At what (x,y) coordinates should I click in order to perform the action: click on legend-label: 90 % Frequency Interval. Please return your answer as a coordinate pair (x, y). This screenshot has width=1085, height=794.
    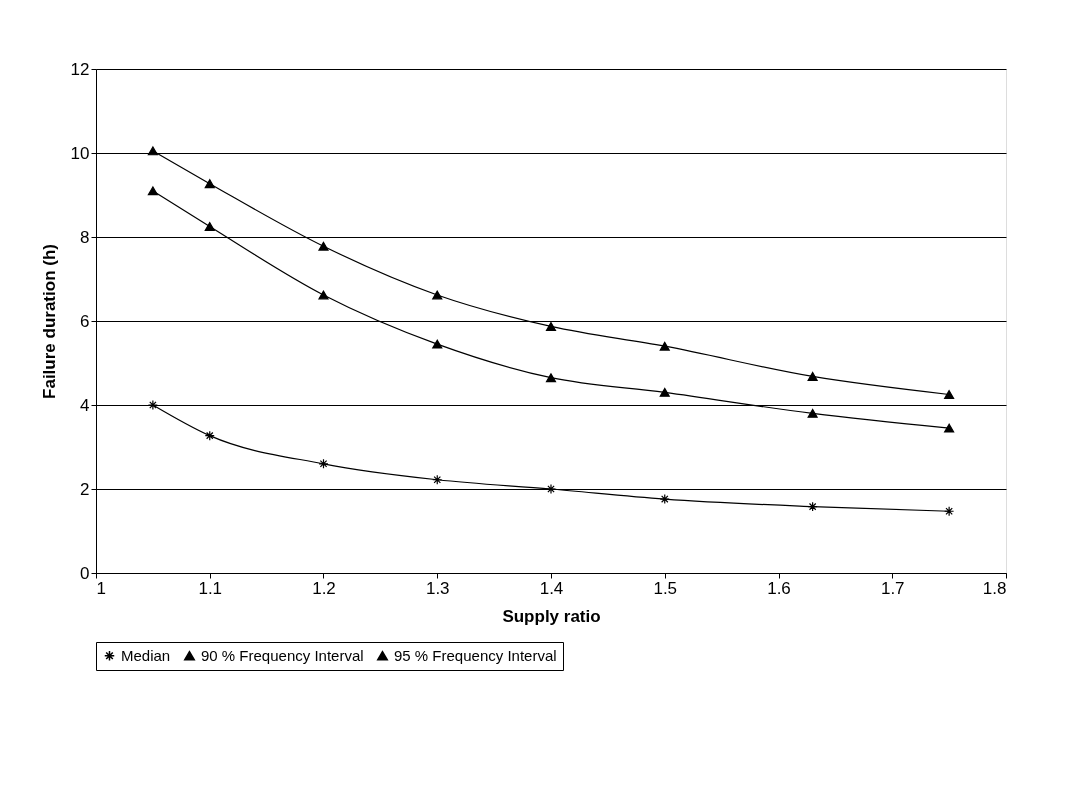
    Looking at the image, I should click on (282, 655).